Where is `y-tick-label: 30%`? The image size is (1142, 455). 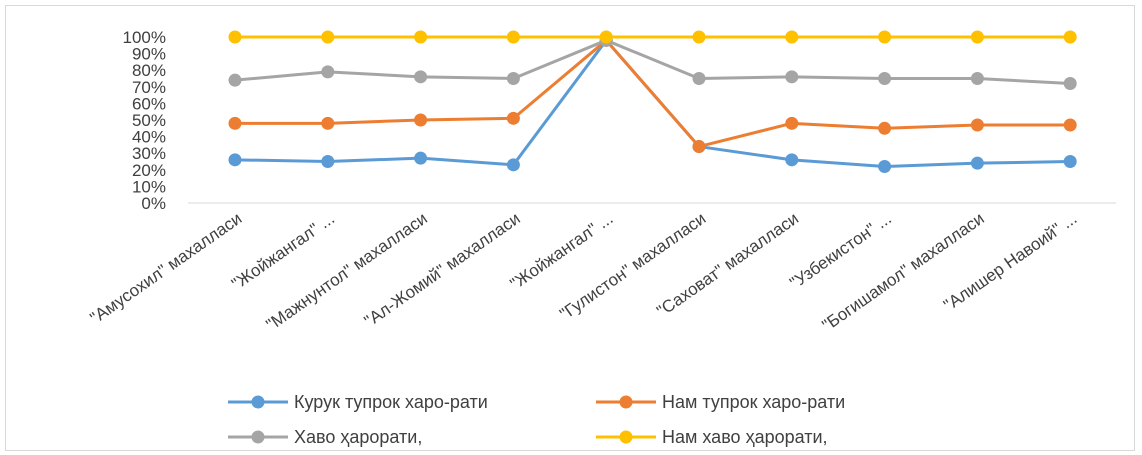 y-tick-label: 30% is located at coordinates (149, 153).